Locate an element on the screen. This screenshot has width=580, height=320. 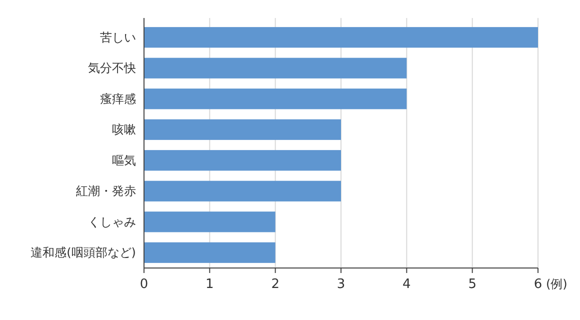
y-tick-label: 紅潮・発赤 is located at coordinates (106, 191).